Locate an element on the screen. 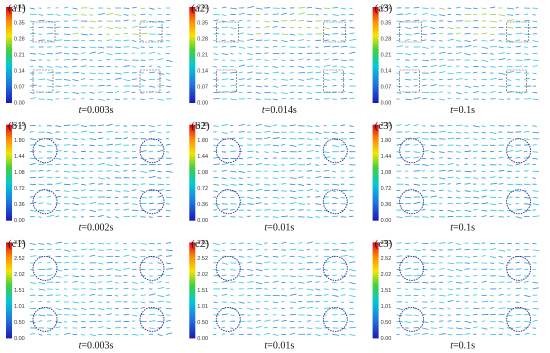  colorbar-tick-label: 1.51 is located at coordinates (19, 291).